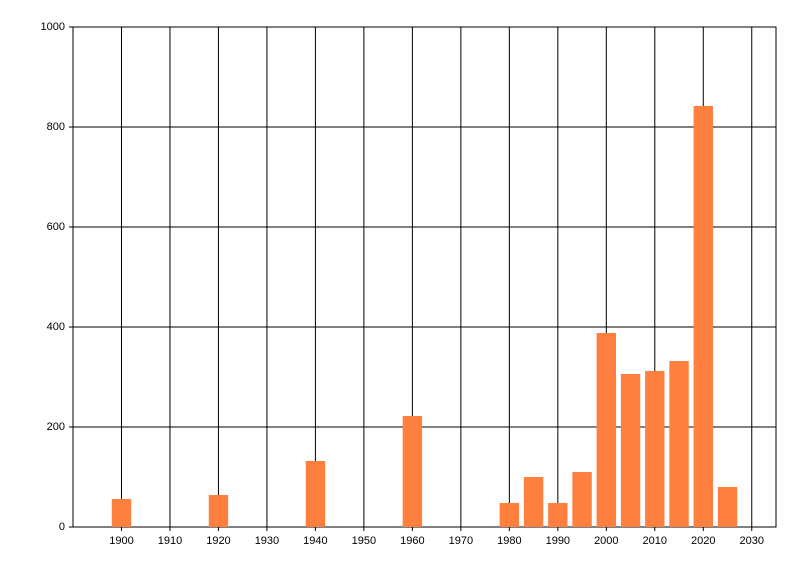 This screenshot has height=576, width=800. What do you see at coordinates (56, 127) in the screenshot?
I see `y-tick-label: 800` at bounding box center [56, 127].